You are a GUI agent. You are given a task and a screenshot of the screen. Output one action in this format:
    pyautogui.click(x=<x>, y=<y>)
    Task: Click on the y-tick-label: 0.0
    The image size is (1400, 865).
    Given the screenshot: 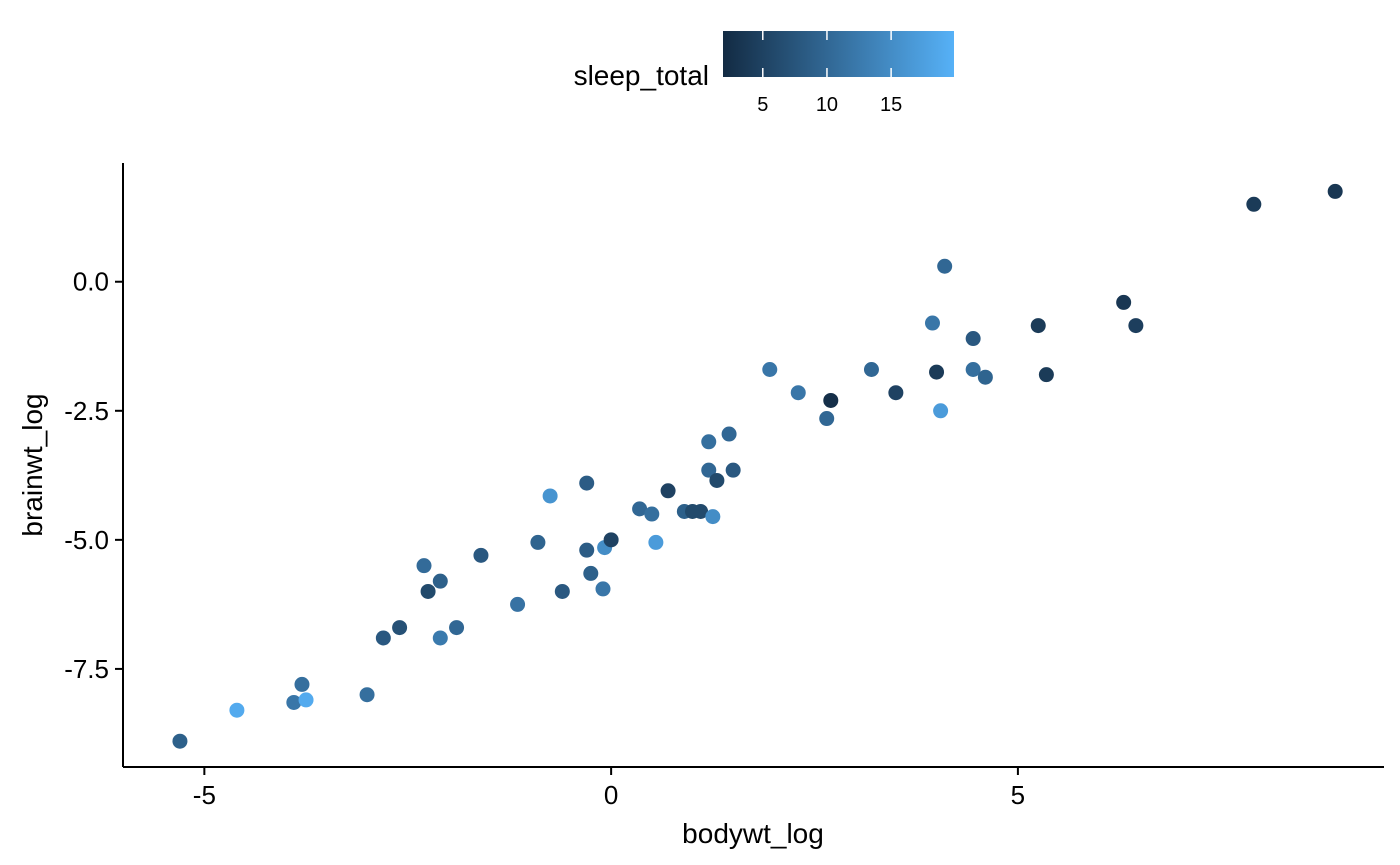 What is the action you would take?
    pyautogui.click(x=91, y=282)
    